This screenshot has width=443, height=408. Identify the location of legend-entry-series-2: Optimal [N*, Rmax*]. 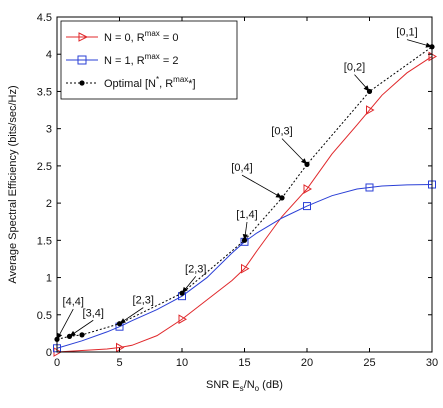
(131, 82).